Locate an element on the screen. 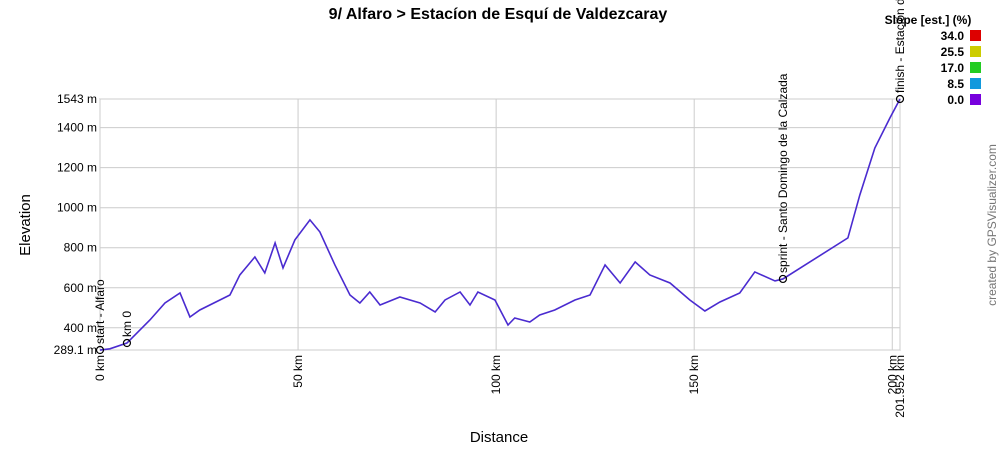 Image resolution: width=1000 pixels, height=450 pixels. y-tick-label: 1400 m is located at coordinates (77, 128).